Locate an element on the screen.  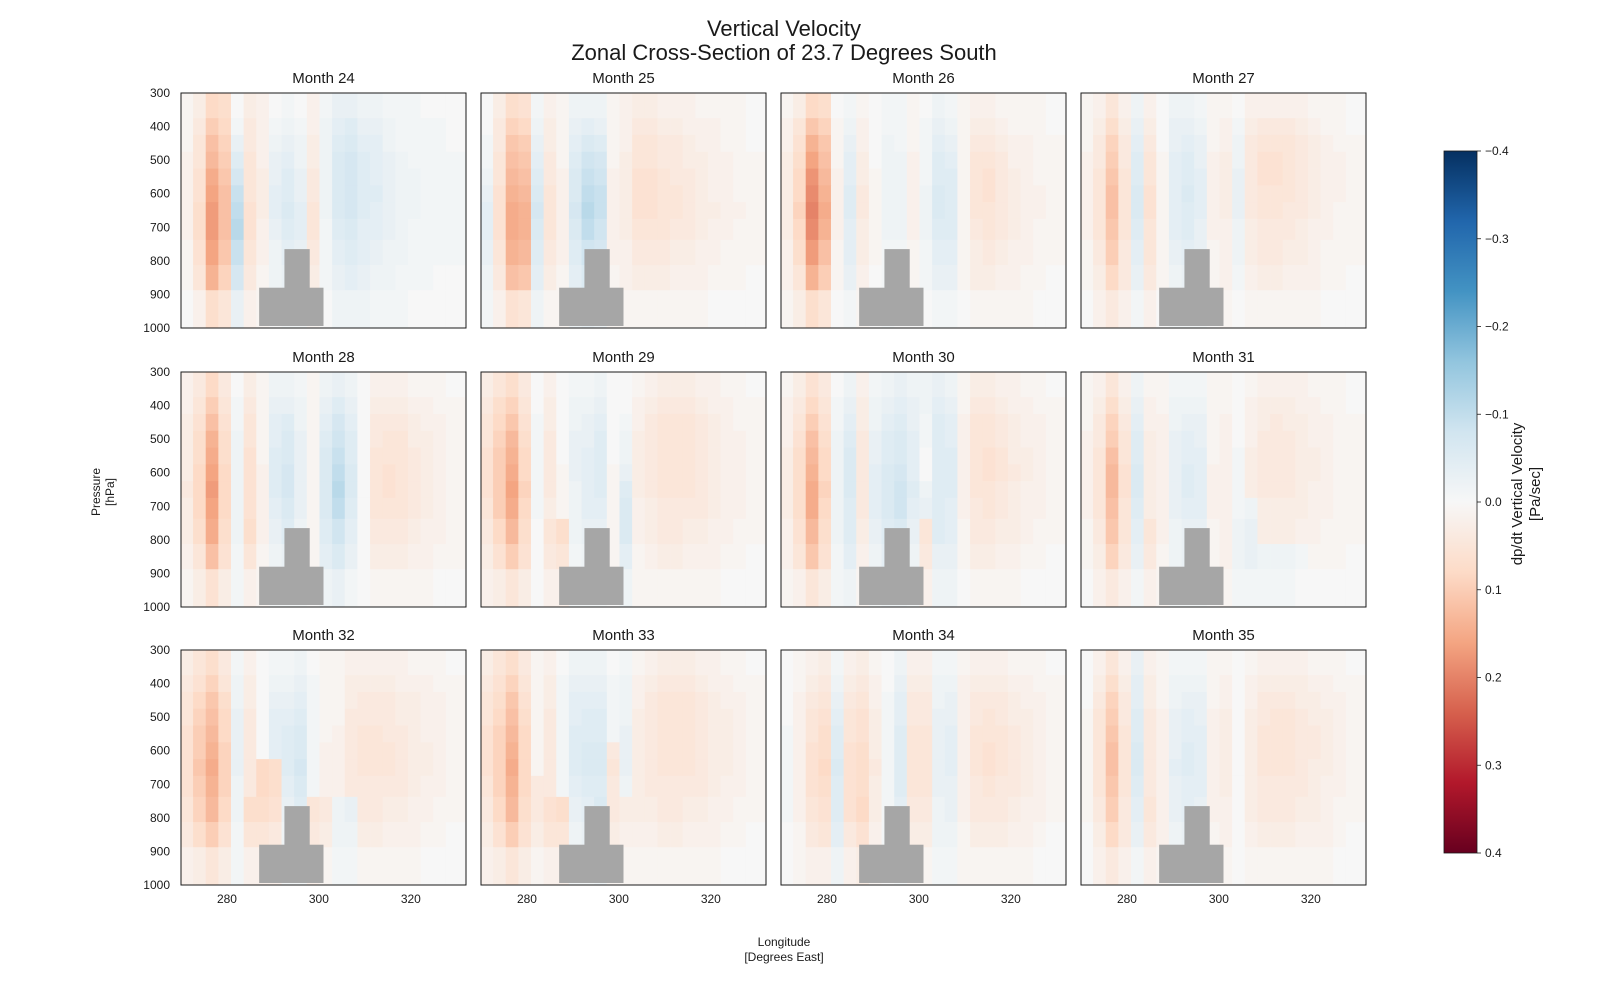
y-tick-label: 1000 is located at coordinates (156, 328).